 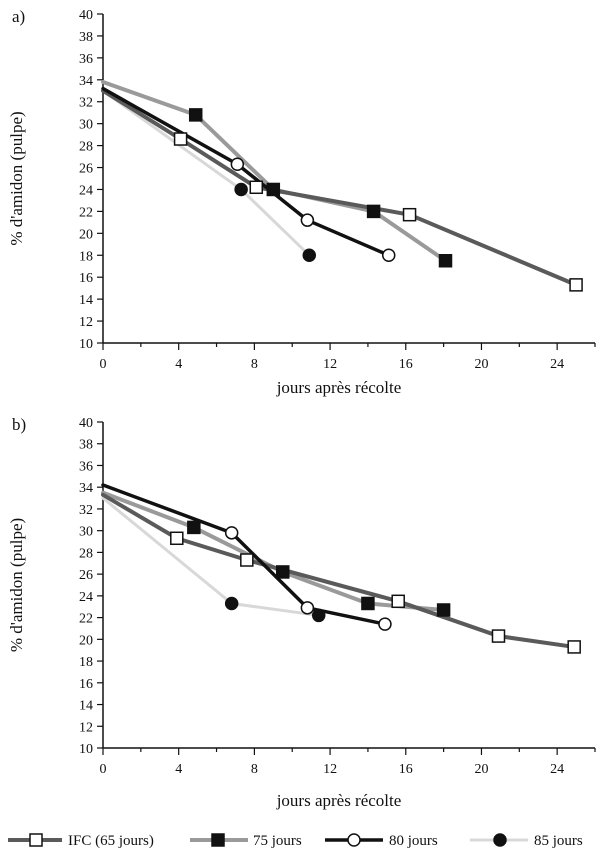 What do you see at coordinates (500, 840) in the screenshot?
I see `legend-swatch-85-marker` at bounding box center [500, 840].